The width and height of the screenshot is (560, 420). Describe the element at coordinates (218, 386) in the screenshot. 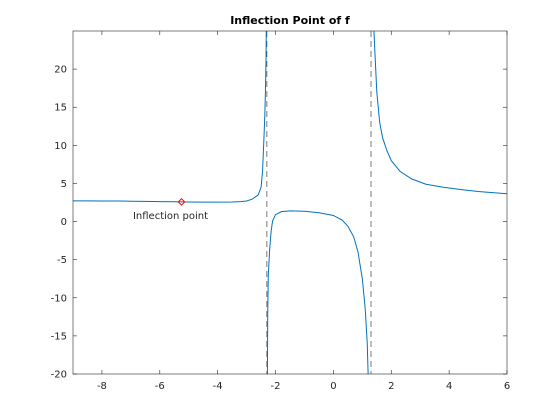

I see `x-tick-label: -4` at that location.